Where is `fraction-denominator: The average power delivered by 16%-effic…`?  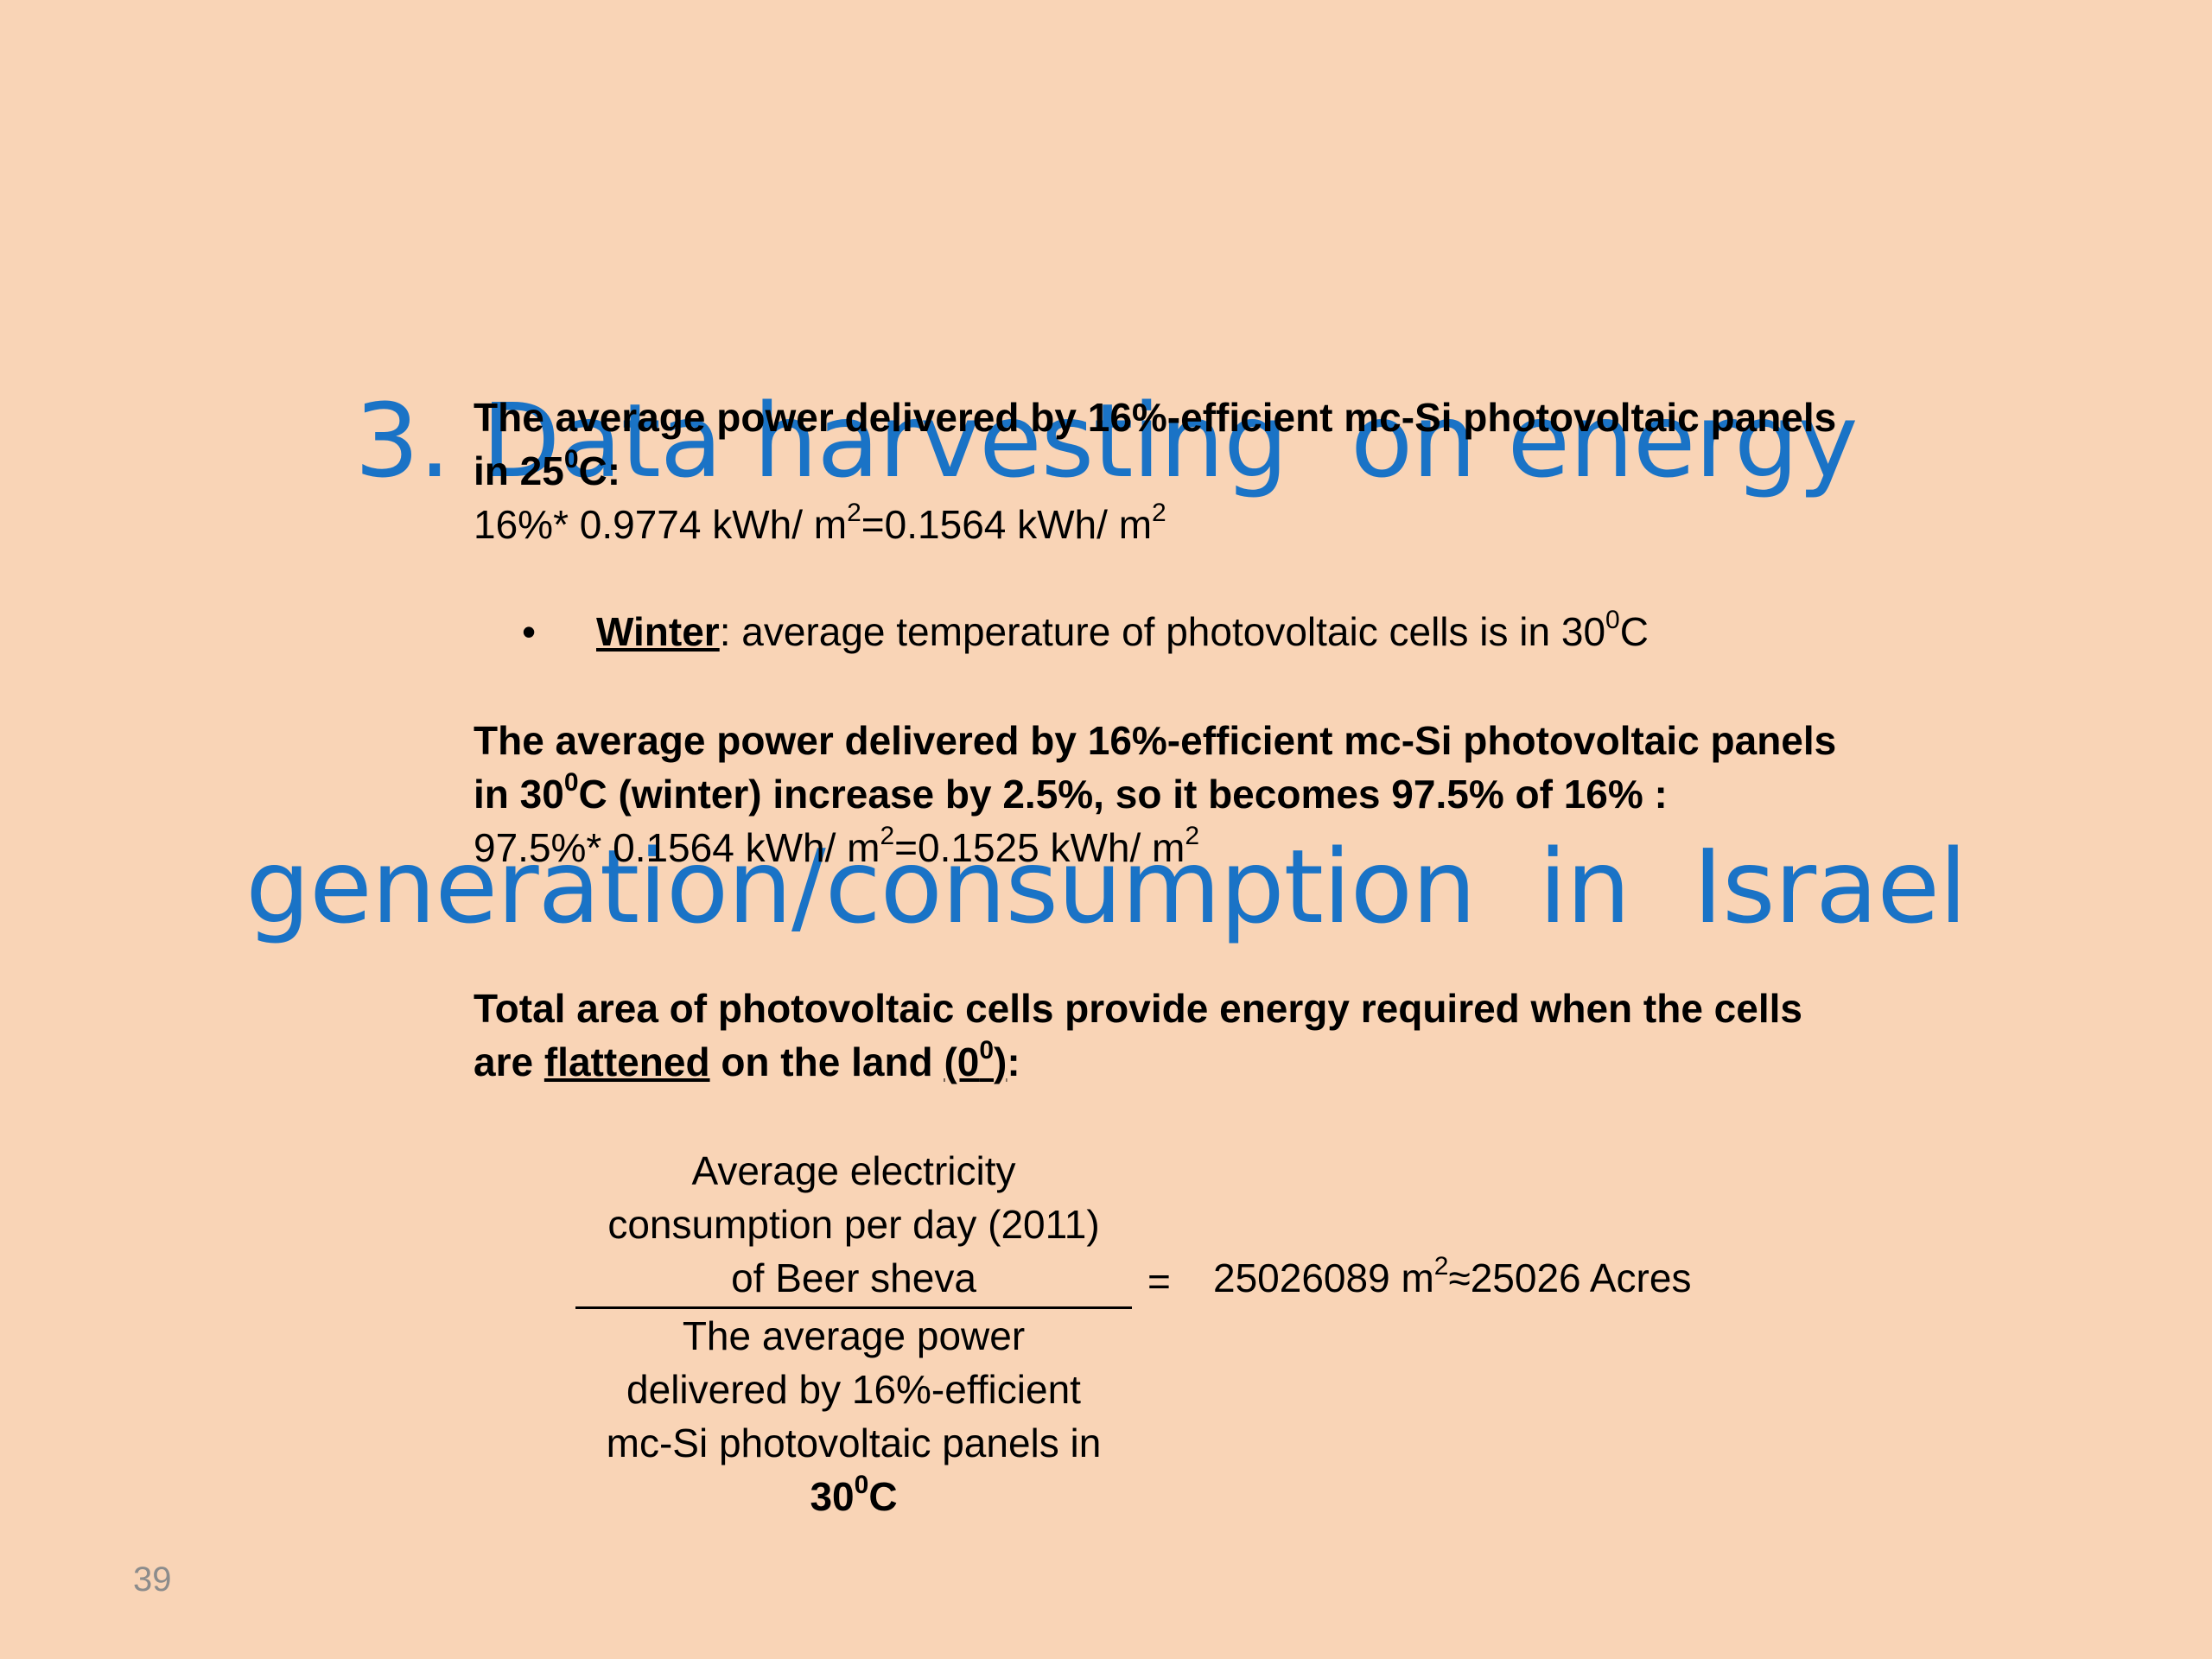 fraction-denominator: The average power delivered by 16%-effic… is located at coordinates (853, 1416).